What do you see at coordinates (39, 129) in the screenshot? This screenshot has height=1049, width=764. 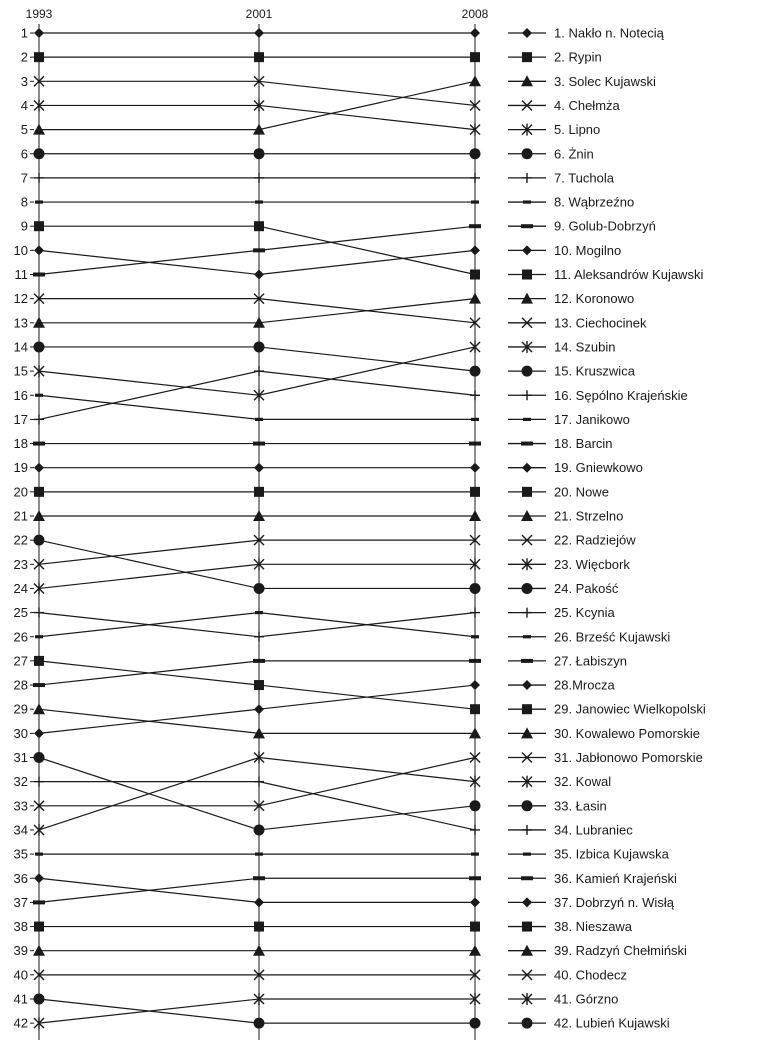 I see `point-marker-3-1993` at bounding box center [39, 129].